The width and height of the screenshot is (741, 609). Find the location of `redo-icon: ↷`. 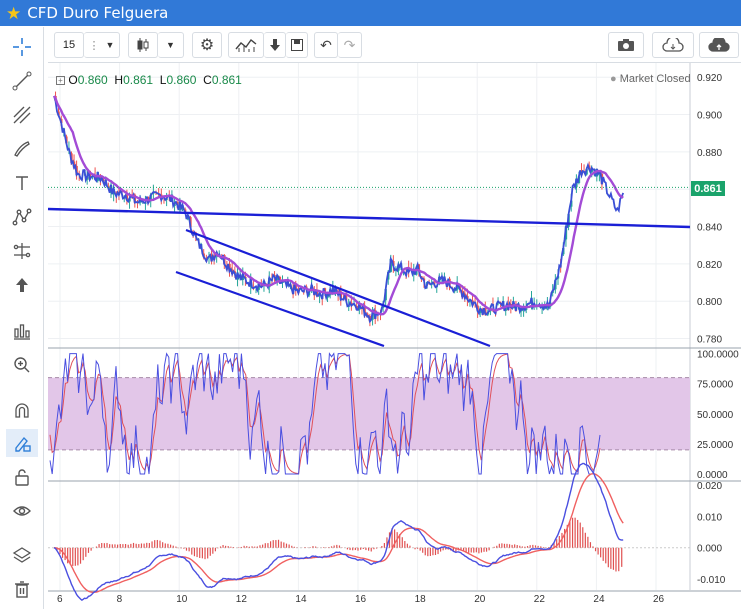

redo-icon: ↷ is located at coordinates (349, 44).